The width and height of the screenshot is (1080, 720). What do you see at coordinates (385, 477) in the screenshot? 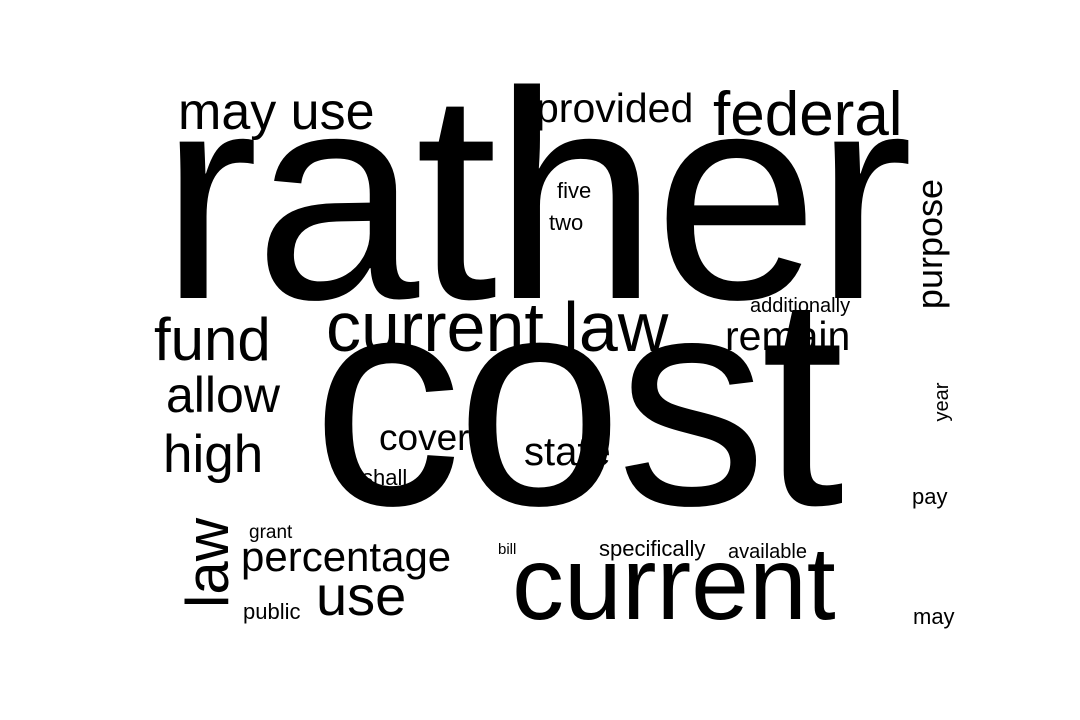
I see `word-shall: shall` at bounding box center [385, 477].